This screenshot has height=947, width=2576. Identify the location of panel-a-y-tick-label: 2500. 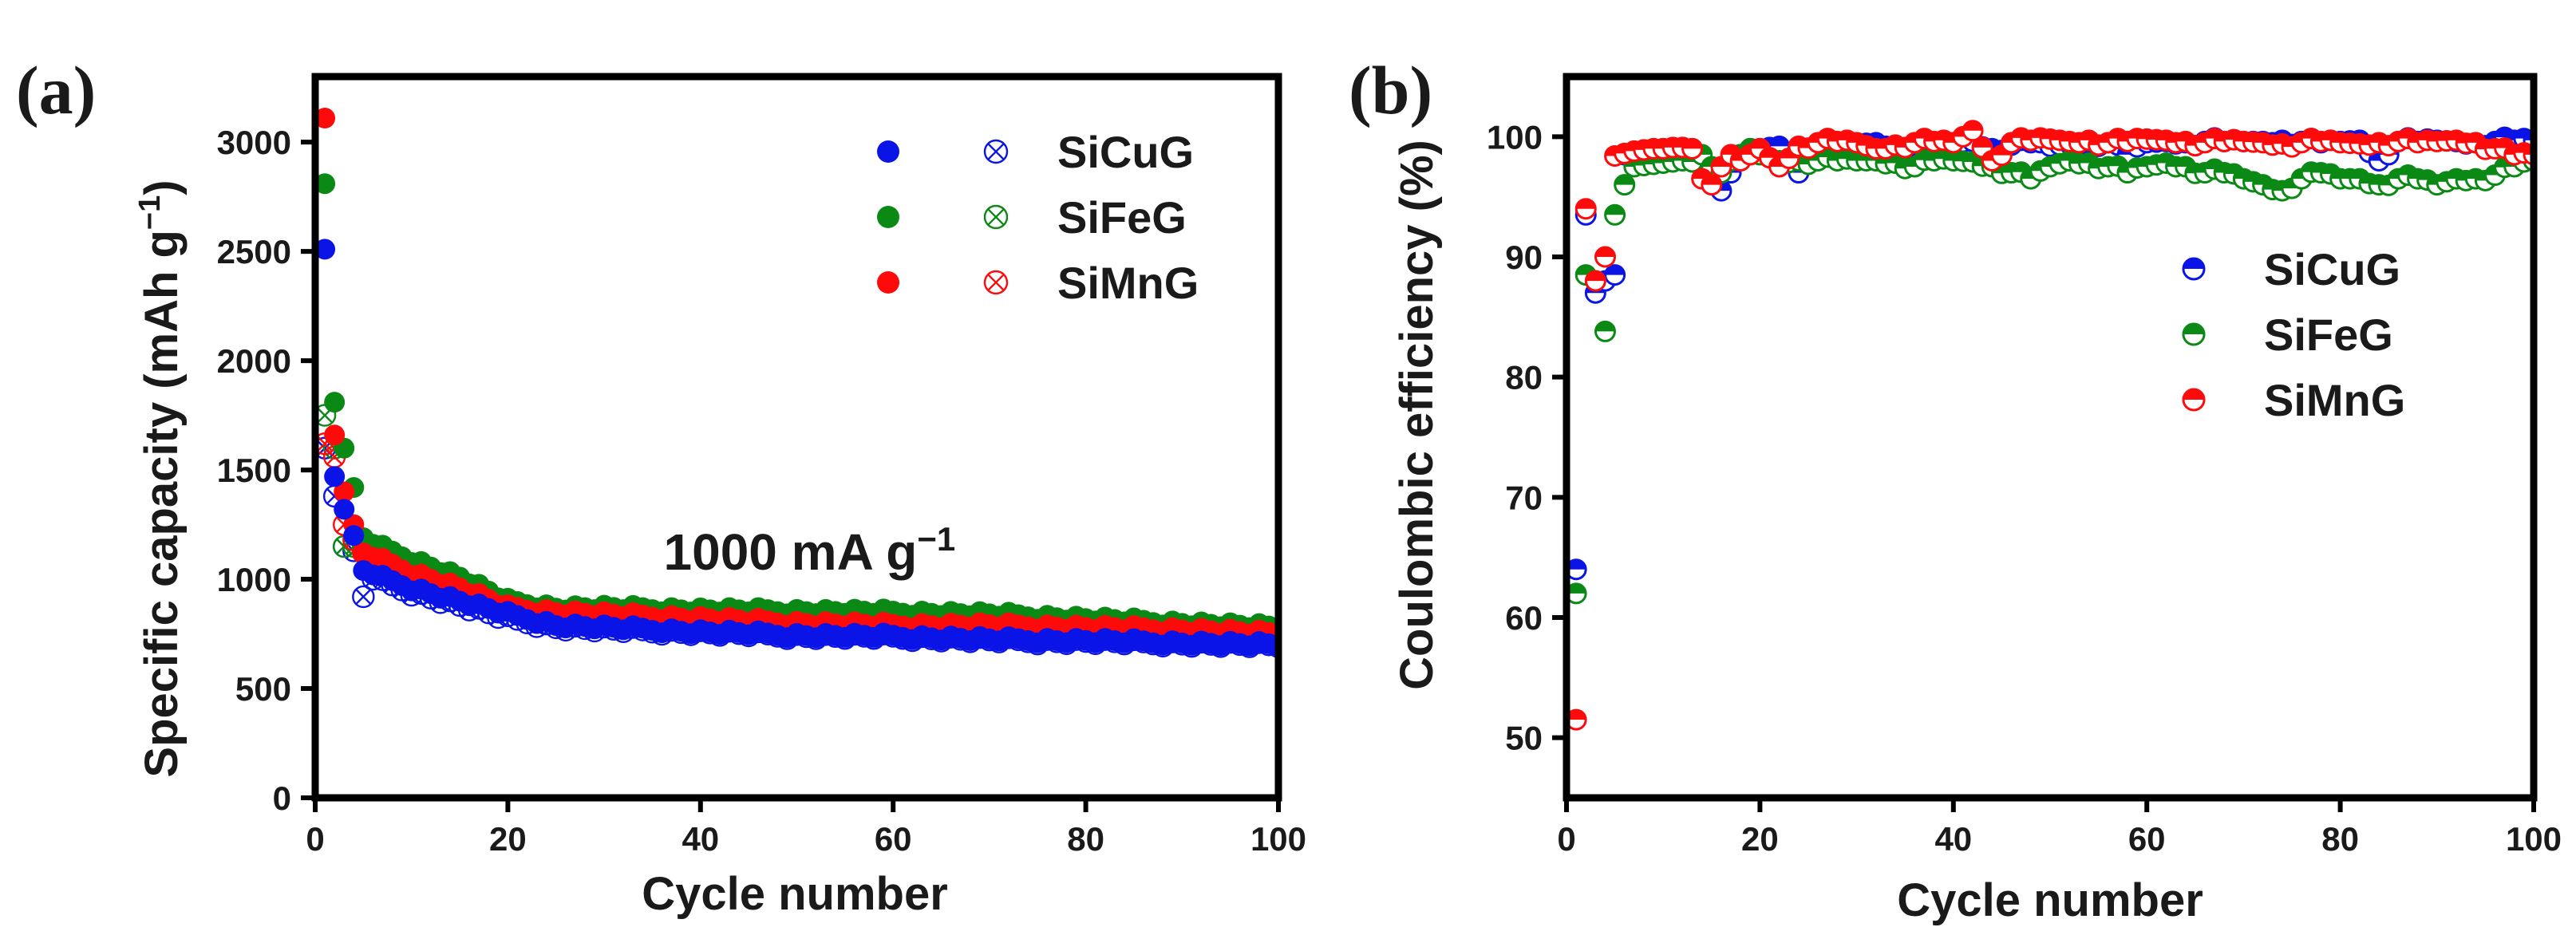
(254, 252).